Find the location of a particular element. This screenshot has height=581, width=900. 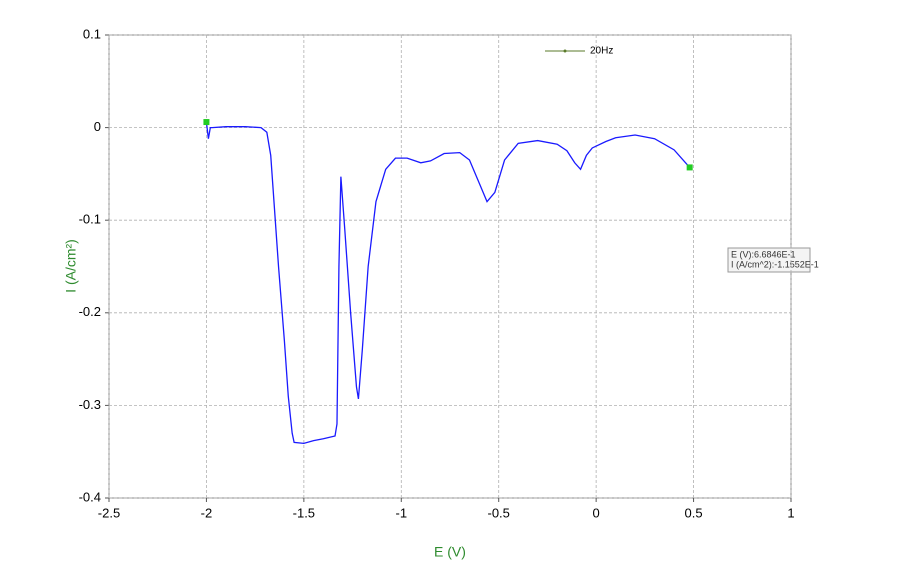

x-tick-label: 0 is located at coordinates (596, 512).